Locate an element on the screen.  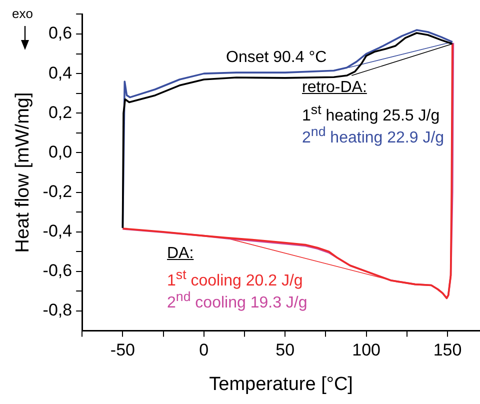
x-axis-title: Temperature [°C] is located at coordinates (281, 384).